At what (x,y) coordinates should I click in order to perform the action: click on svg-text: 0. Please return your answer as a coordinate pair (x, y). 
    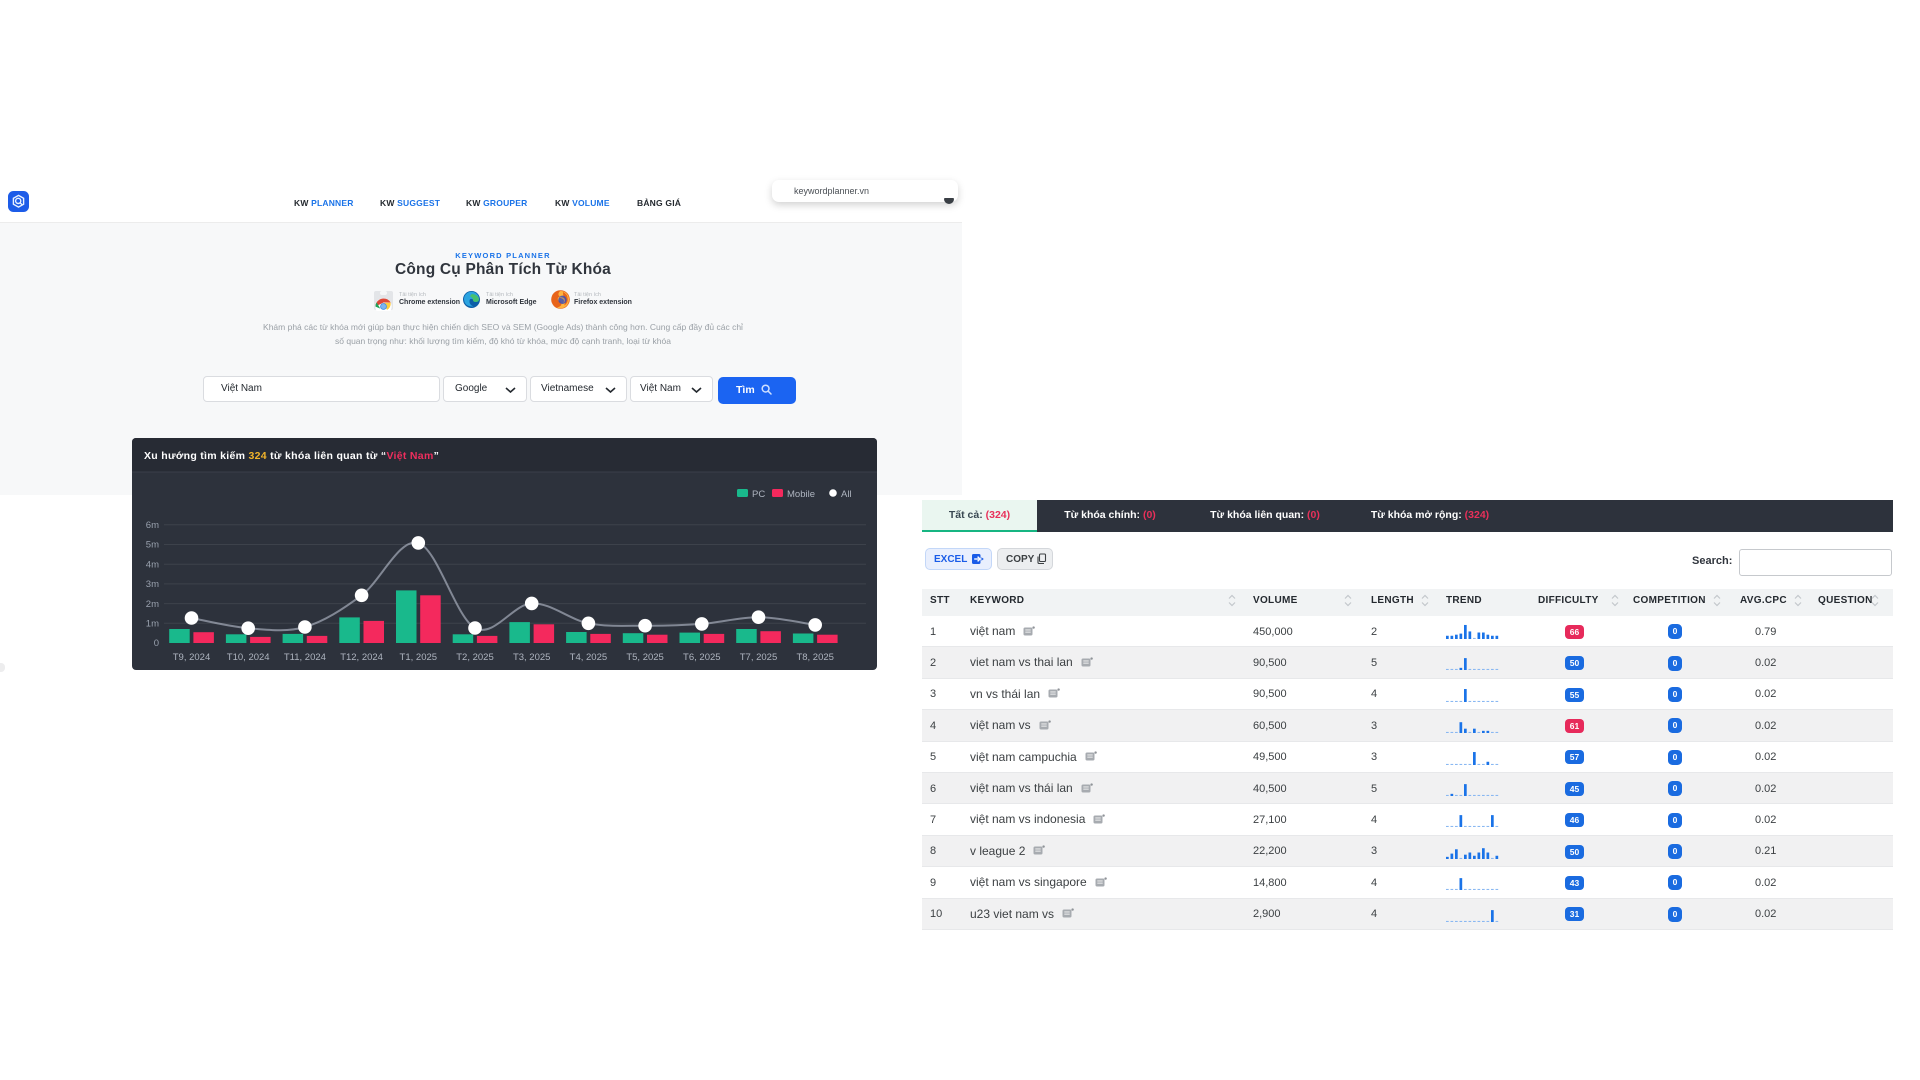
    Looking at the image, I should click on (156, 643).